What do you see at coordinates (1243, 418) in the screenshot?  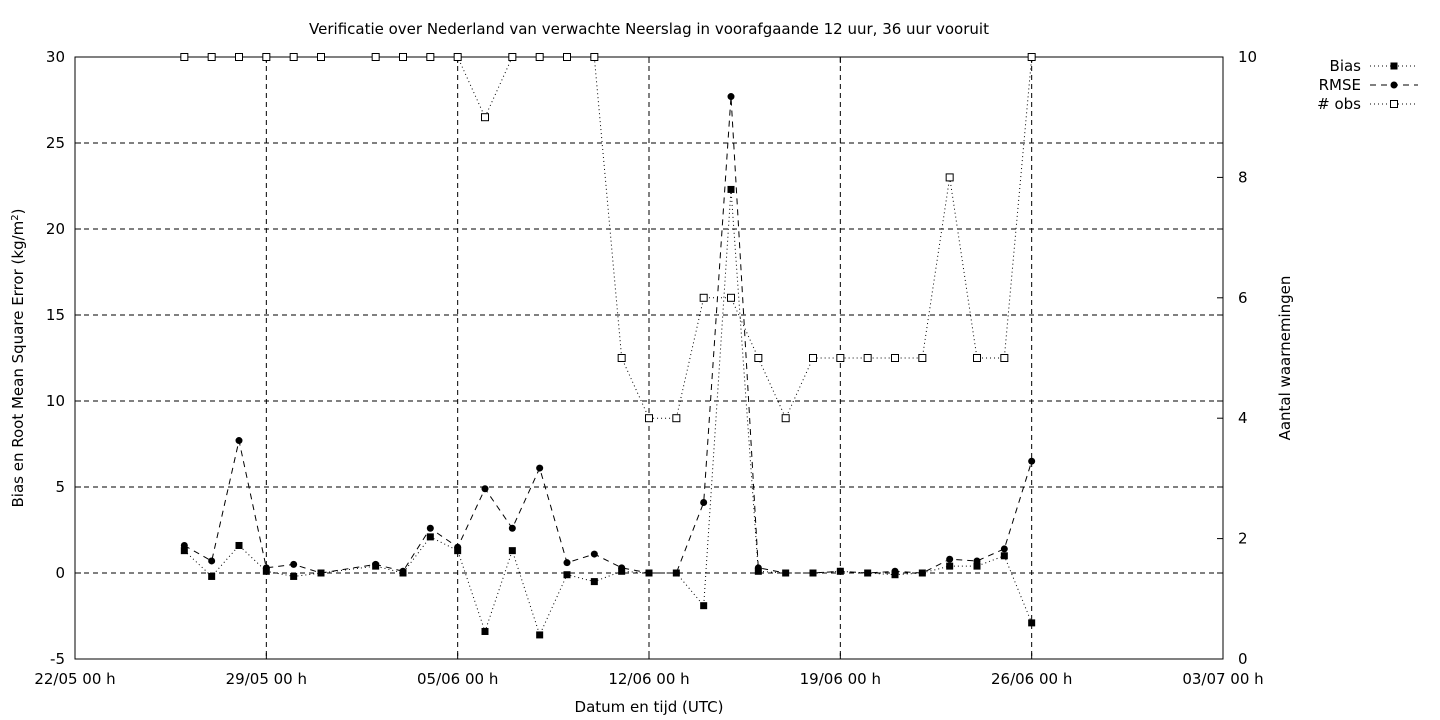 I see `y2-tick-label: 4` at bounding box center [1243, 418].